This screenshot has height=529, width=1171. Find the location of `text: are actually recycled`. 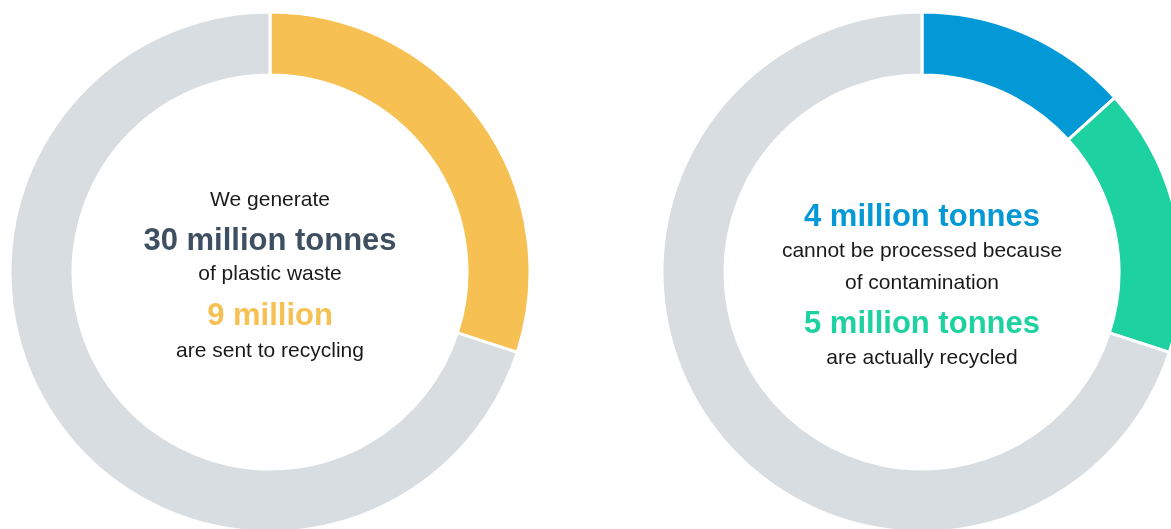

text: are actually recycled is located at coordinates (922, 356).